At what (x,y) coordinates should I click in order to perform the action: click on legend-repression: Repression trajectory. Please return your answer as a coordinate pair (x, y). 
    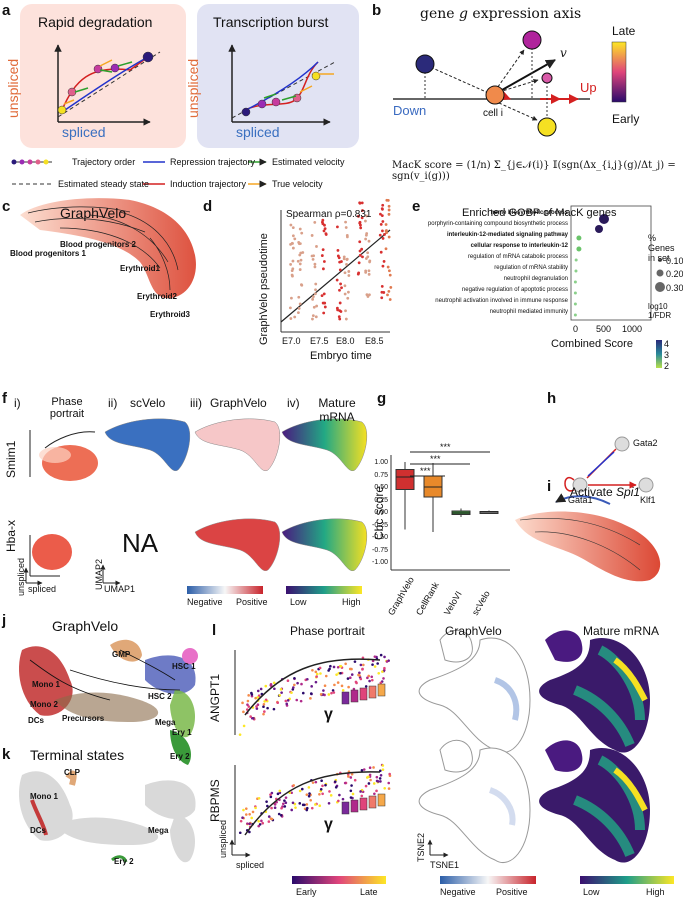
    Looking at the image, I should click on (213, 162).